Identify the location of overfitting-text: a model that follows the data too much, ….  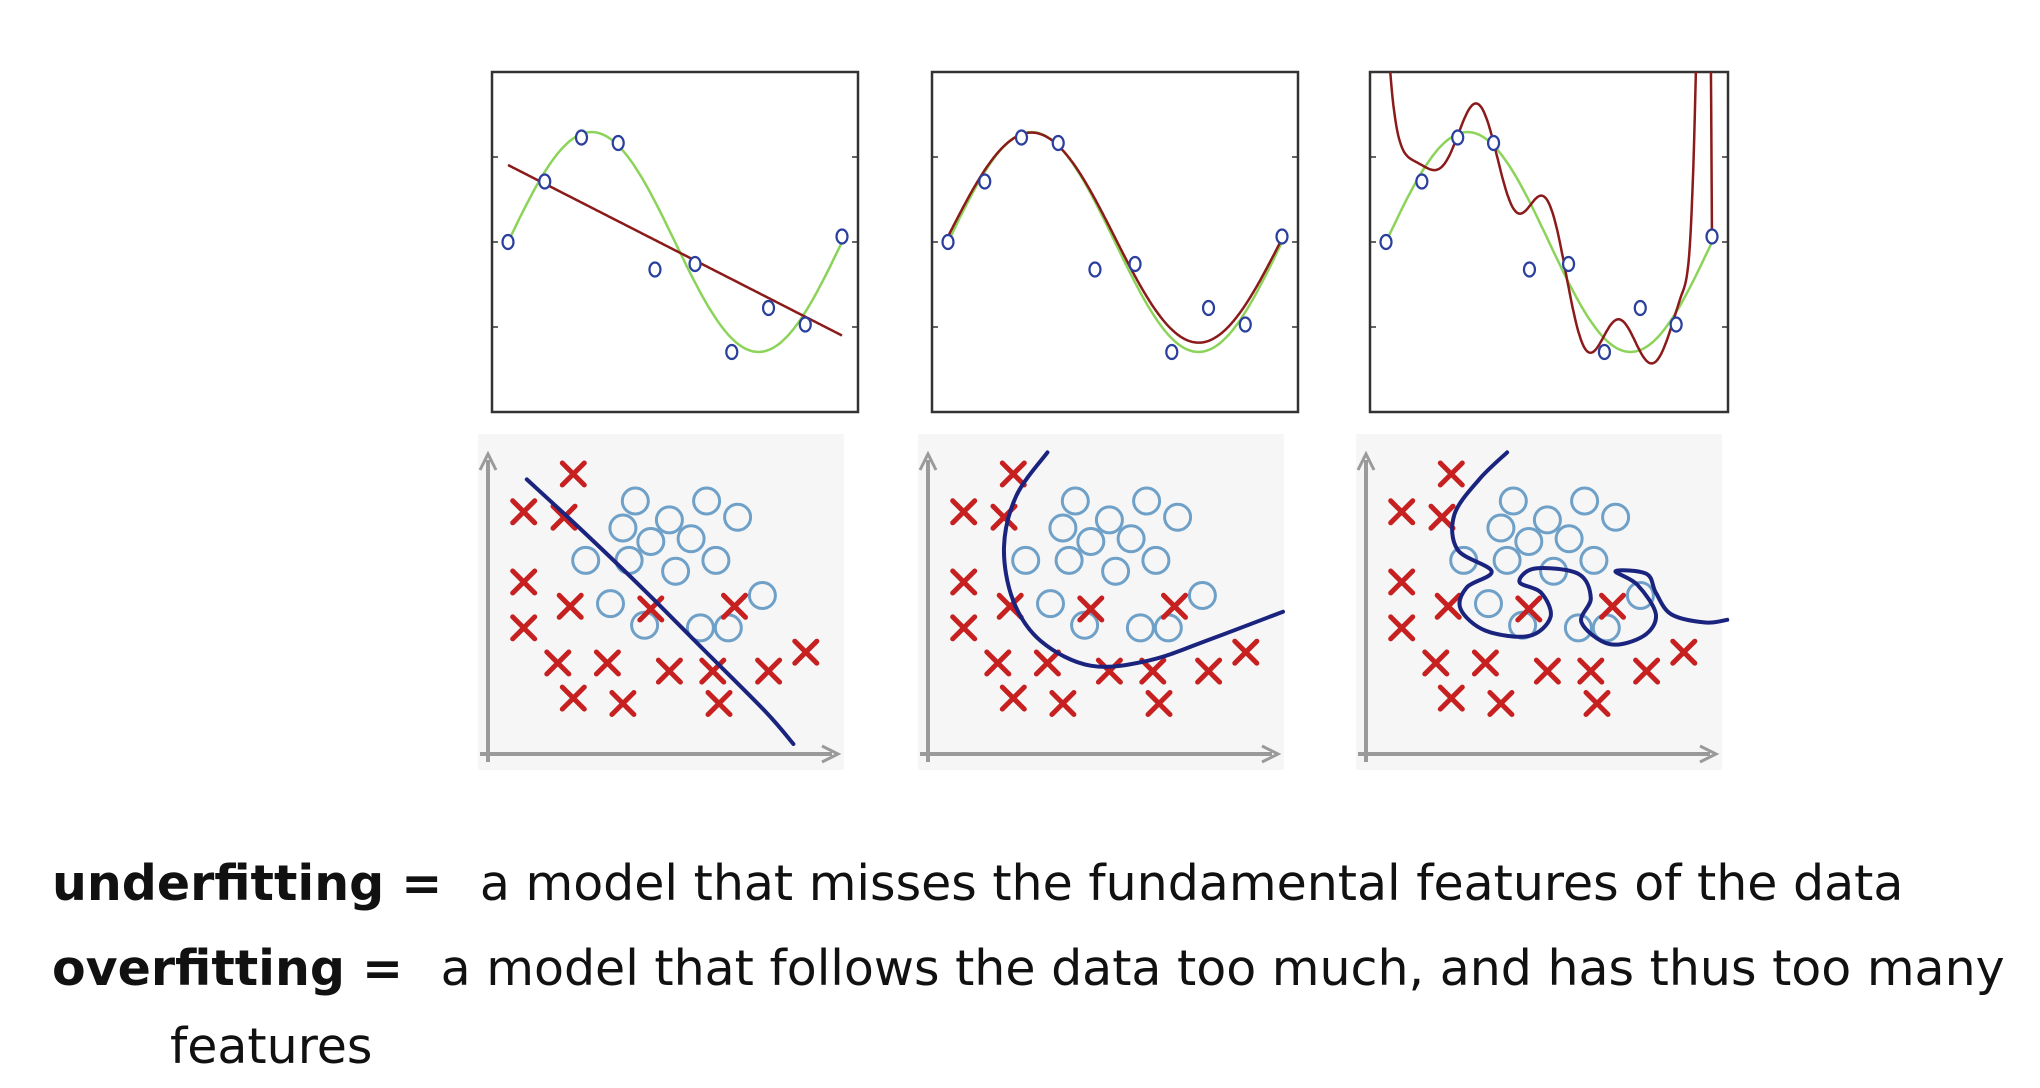
(1222, 968).